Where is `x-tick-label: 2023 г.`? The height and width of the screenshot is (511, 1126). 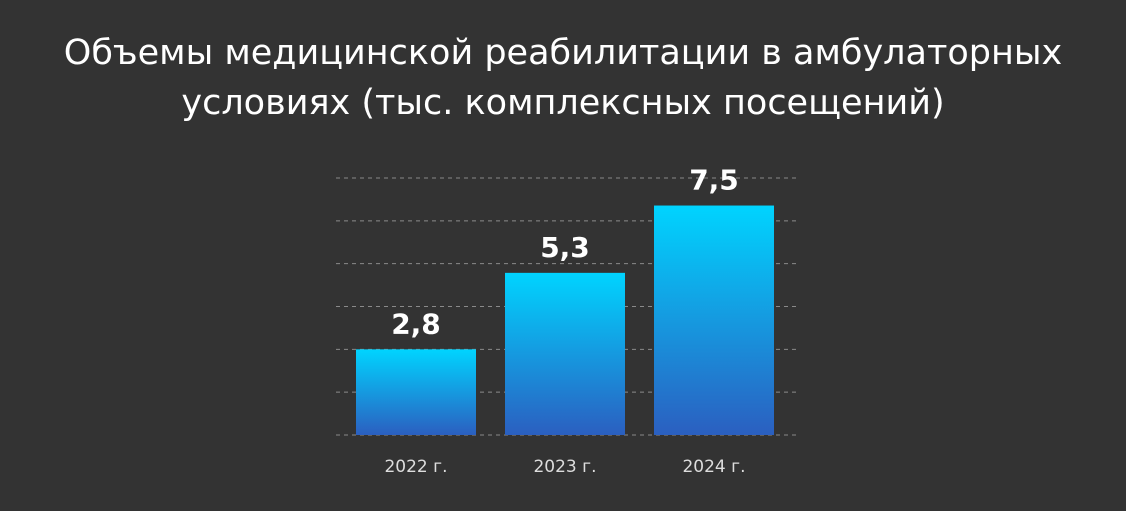
x-tick-label: 2023 г. is located at coordinates (564, 467).